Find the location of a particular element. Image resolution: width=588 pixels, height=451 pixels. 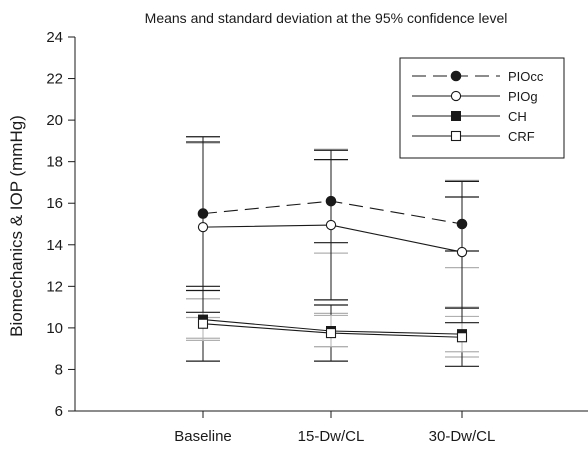

legend-label: CH is located at coordinates (517, 116).